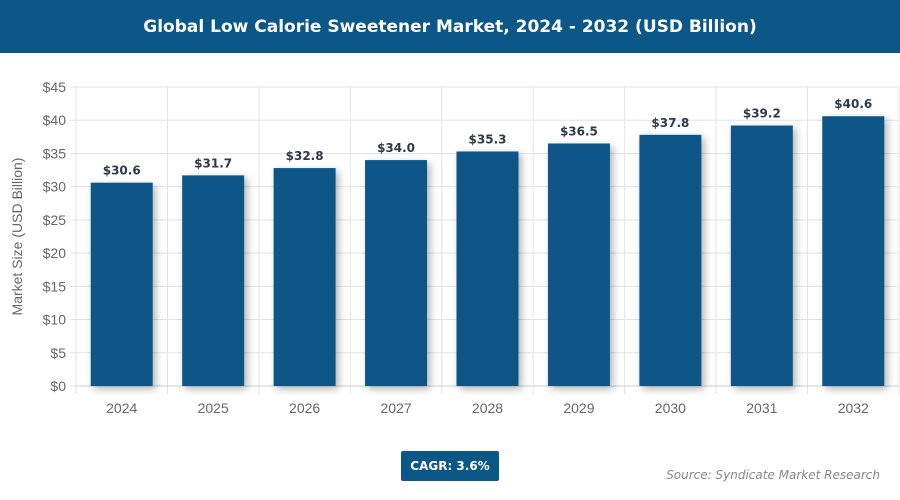 The height and width of the screenshot is (500, 900). Describe the element at coordinates (122, 171) in the screenshot. I see `data-label: $30.6` at that location.